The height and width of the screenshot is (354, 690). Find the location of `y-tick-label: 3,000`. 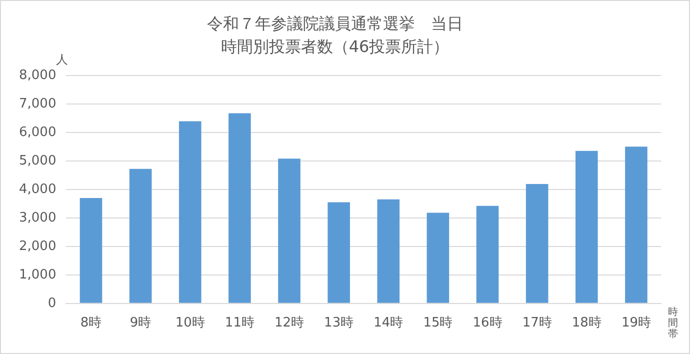

y-tick-label: 3,000 is located at coordinates (37, 218).